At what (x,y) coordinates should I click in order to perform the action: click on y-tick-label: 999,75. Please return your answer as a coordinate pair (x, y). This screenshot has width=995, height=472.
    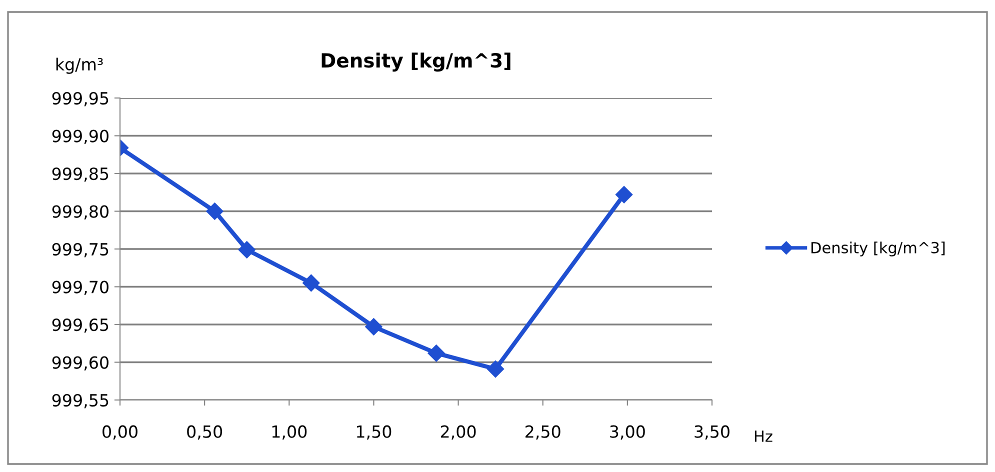
    Looking at the image, I should click on (80, 250).